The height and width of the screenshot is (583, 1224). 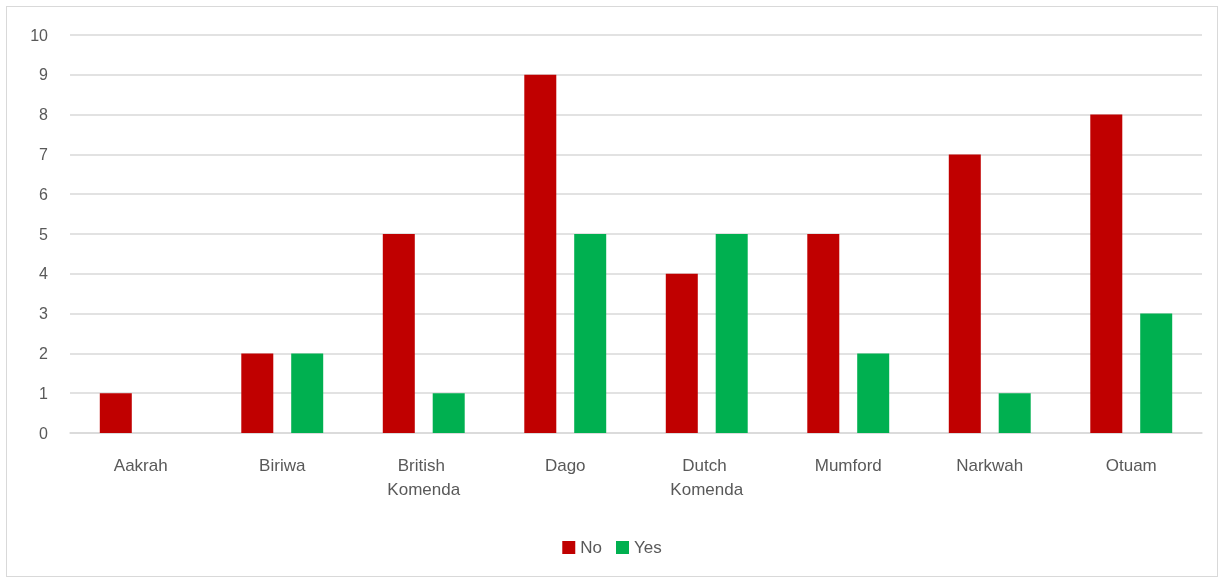 What do you see at coordinates (648, 547) in the screenshot?
I see `legend-label: Yes` at bounding box center [648, 547].